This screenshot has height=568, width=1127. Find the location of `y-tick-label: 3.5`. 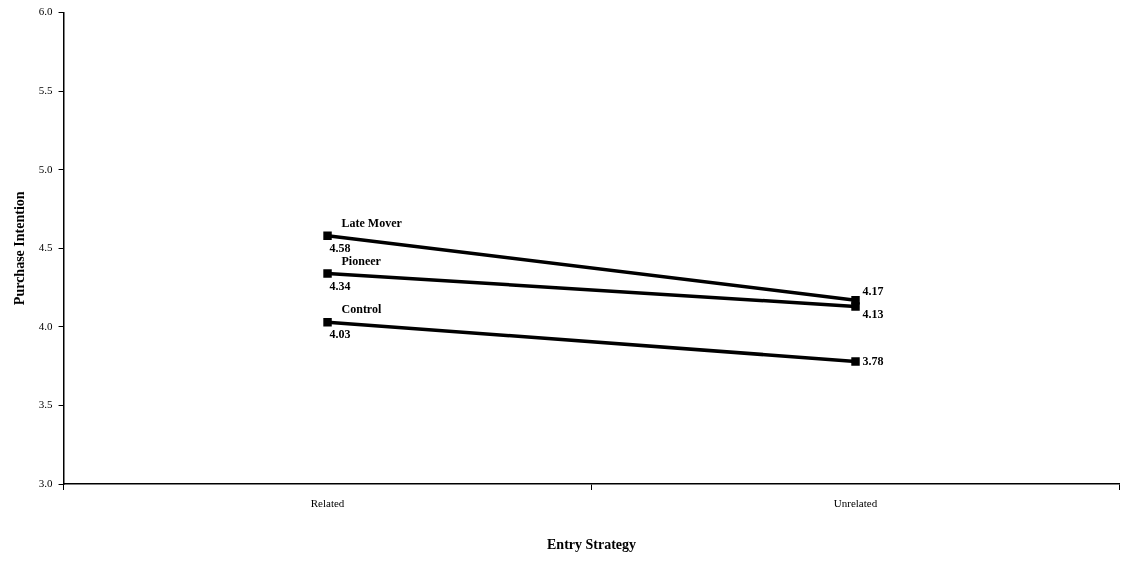

y-tick-label: 3.5 is located at coordinates (46, 404).